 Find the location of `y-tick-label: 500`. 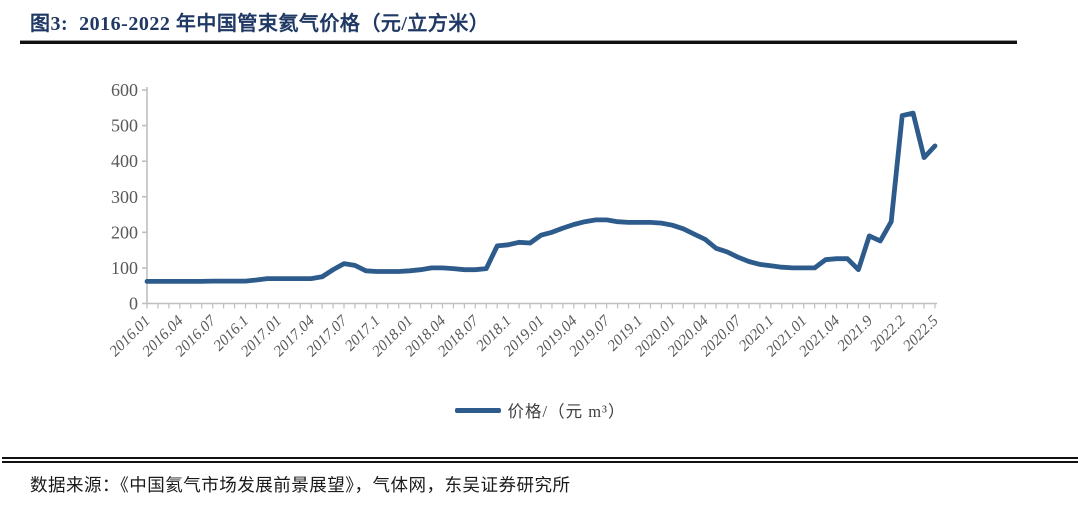

y-tick-label: 500 is located at coordinates (124, 126).